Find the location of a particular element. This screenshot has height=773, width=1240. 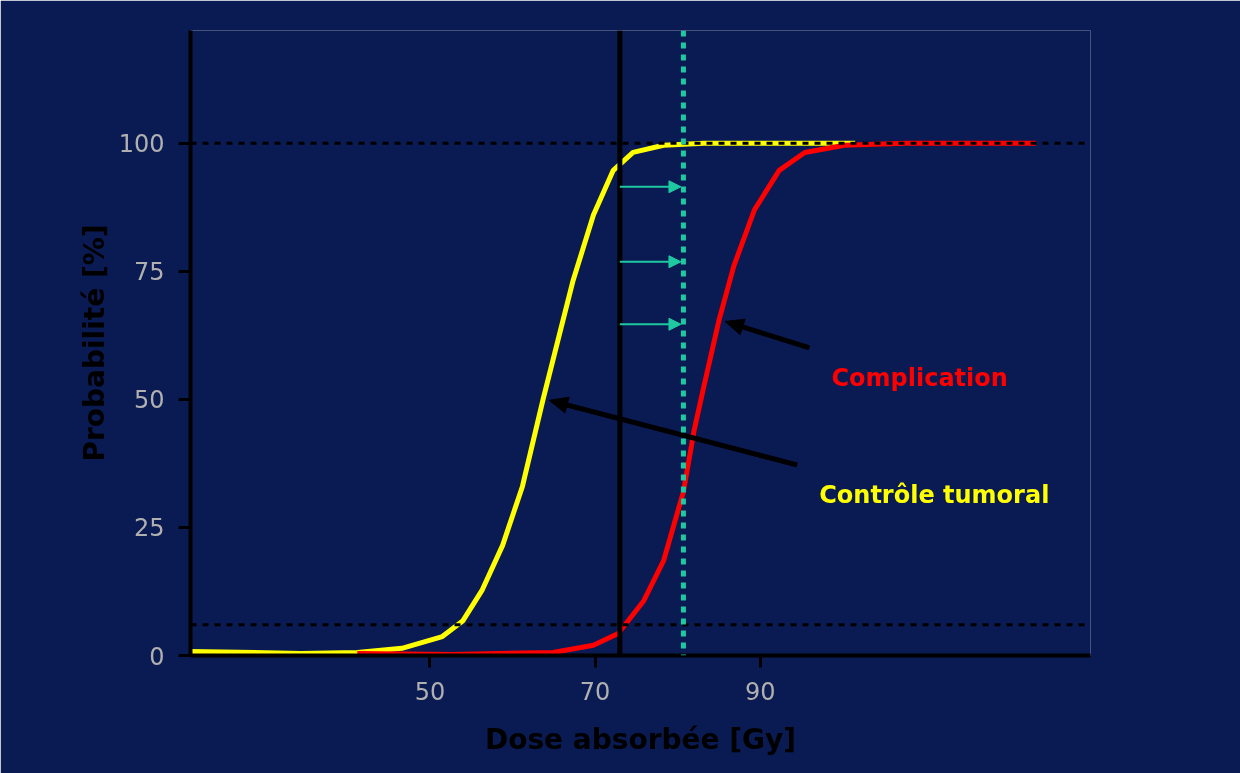

text: Complication is located at coordinates (919, 377).